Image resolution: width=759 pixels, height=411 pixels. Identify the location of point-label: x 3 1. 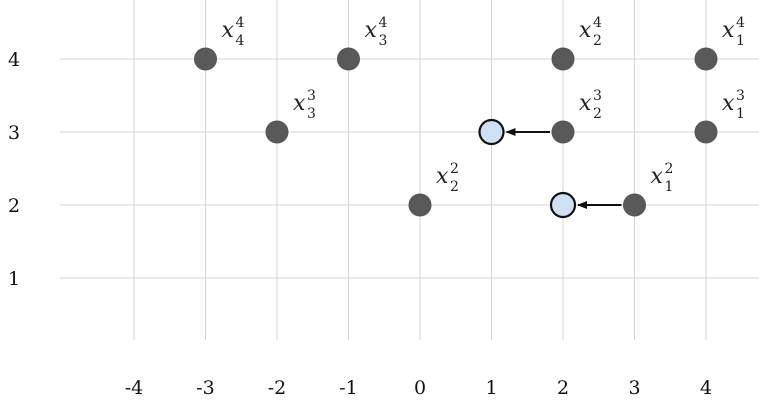
(733, 105).